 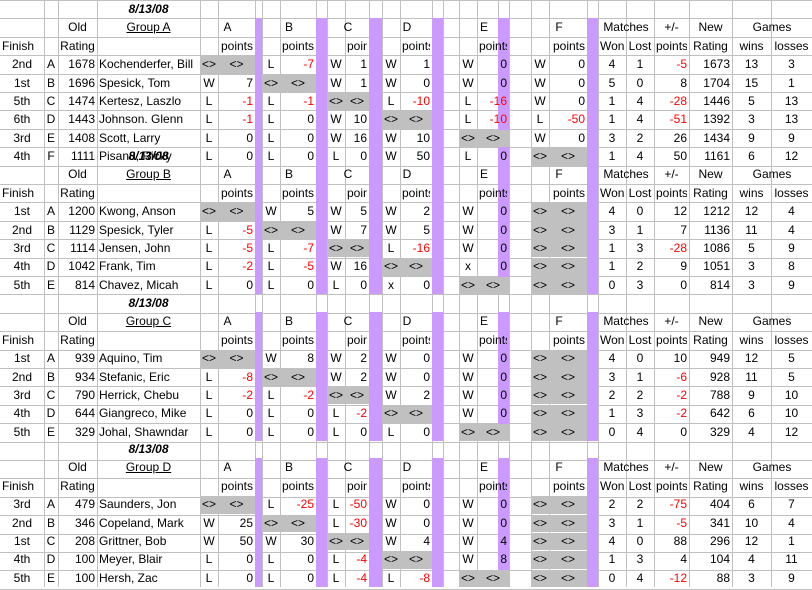 I want to click on player-name-cell: Kochenderfer, Bill, so click(x=146, y=64).